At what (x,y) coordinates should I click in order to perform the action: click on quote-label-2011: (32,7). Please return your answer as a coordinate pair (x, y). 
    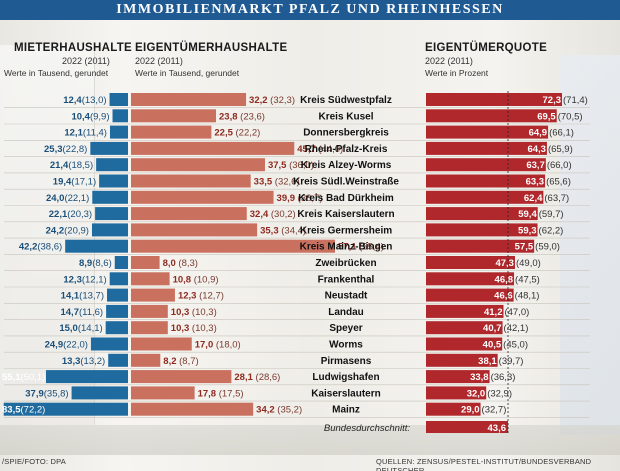
    Looking at the image, I should click on (494, 410).